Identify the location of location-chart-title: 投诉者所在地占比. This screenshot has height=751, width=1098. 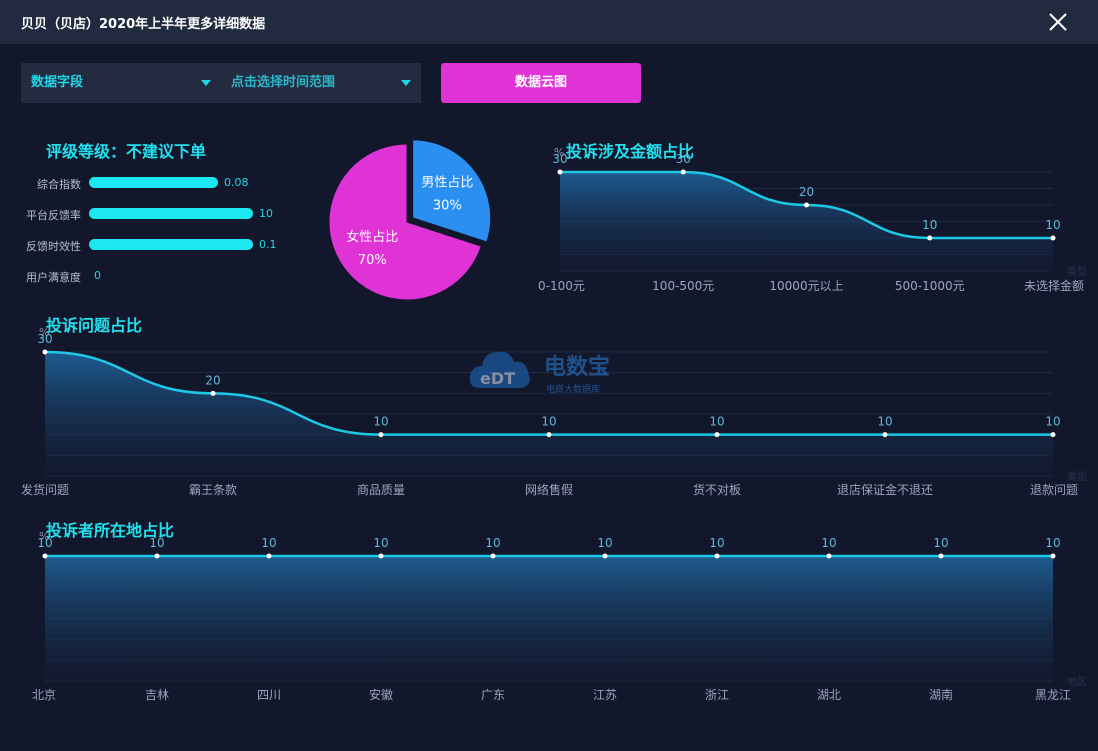
(110, 530).